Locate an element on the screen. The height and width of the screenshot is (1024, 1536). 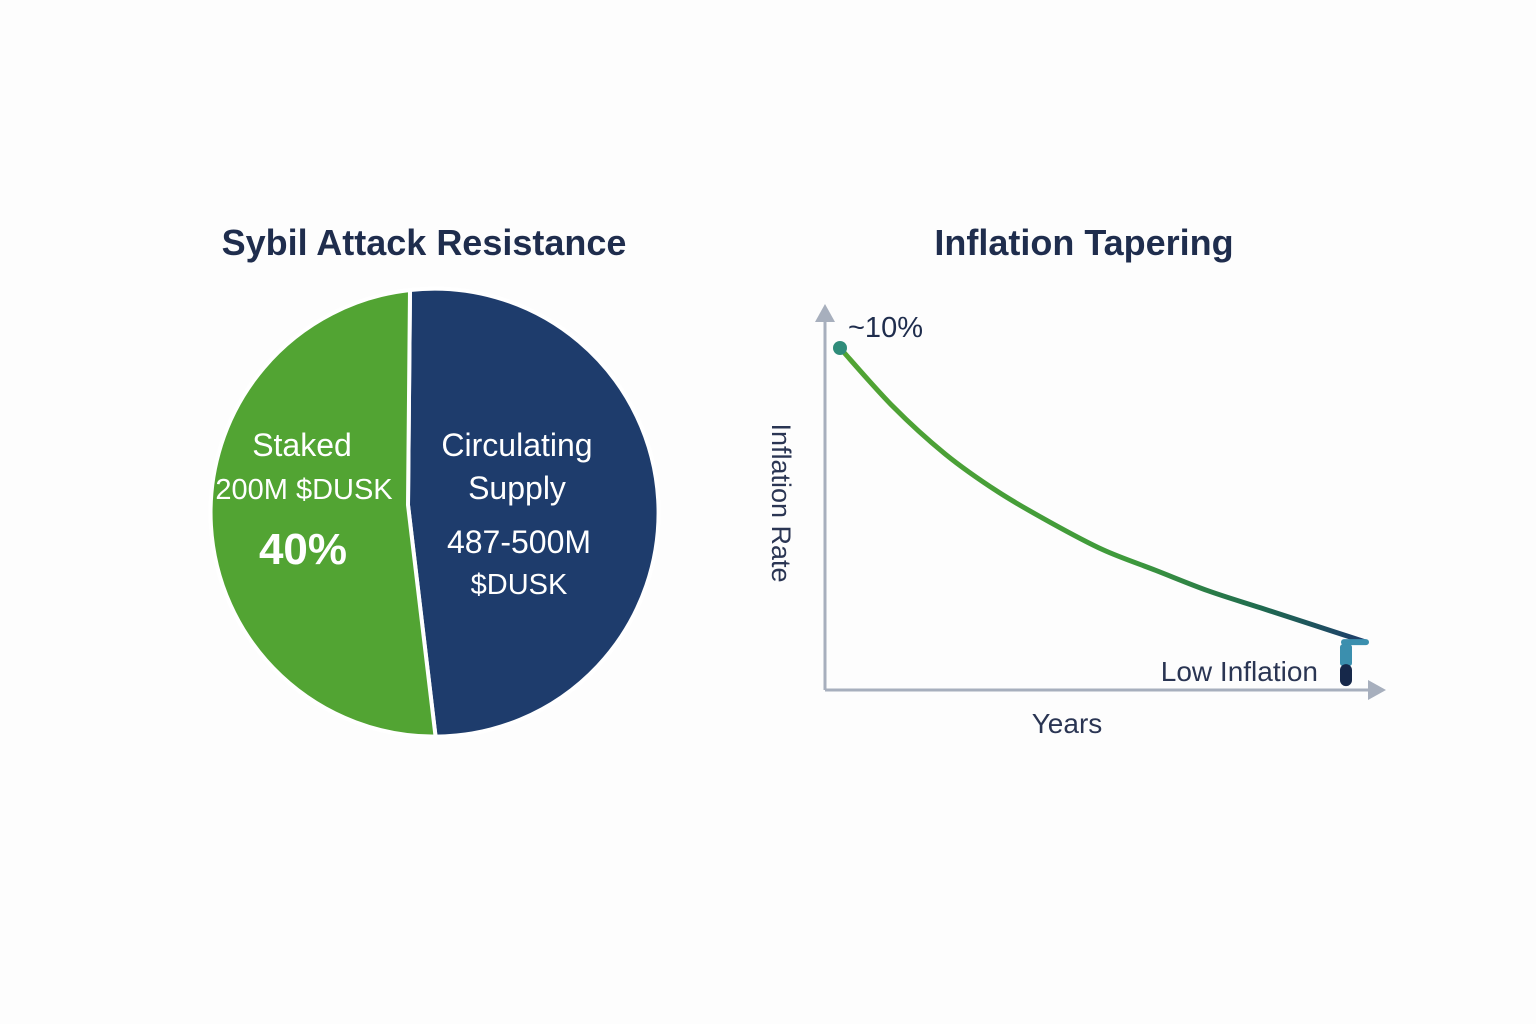
y-axis-arrow-icon is located at coordinates (825, 313).